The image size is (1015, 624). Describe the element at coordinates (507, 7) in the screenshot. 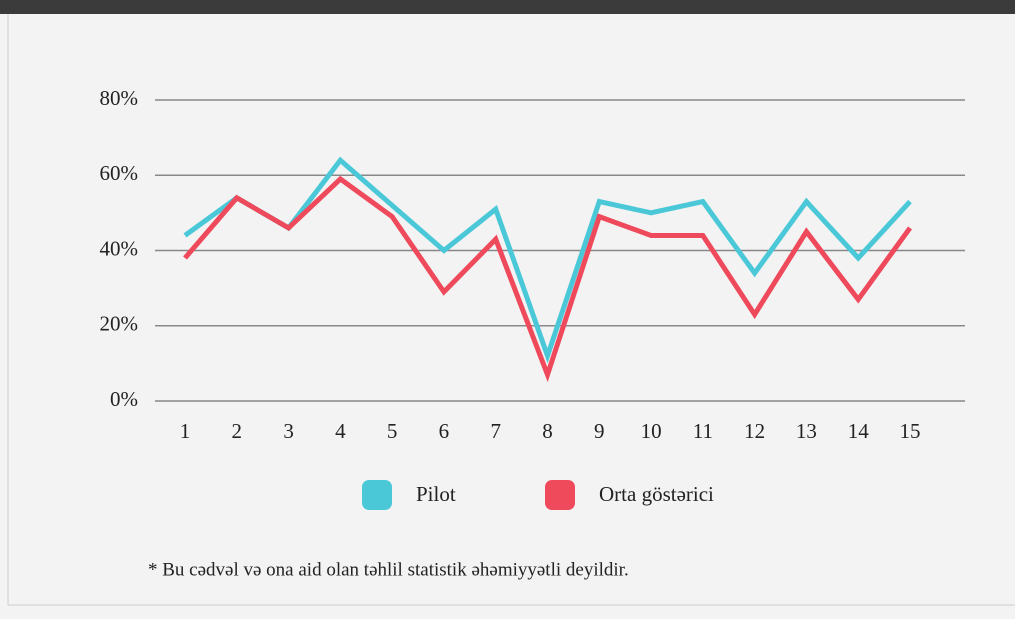

I see `top-bar` at that location.